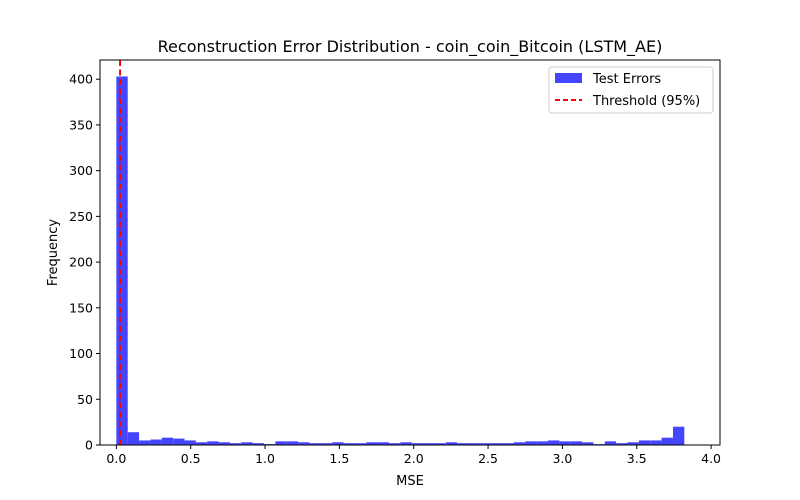 This screenshot has height=500, width=800. Describe the element at coordinates (85, 399) in the screenshot. I see `y-tick-label: 50` at that location.